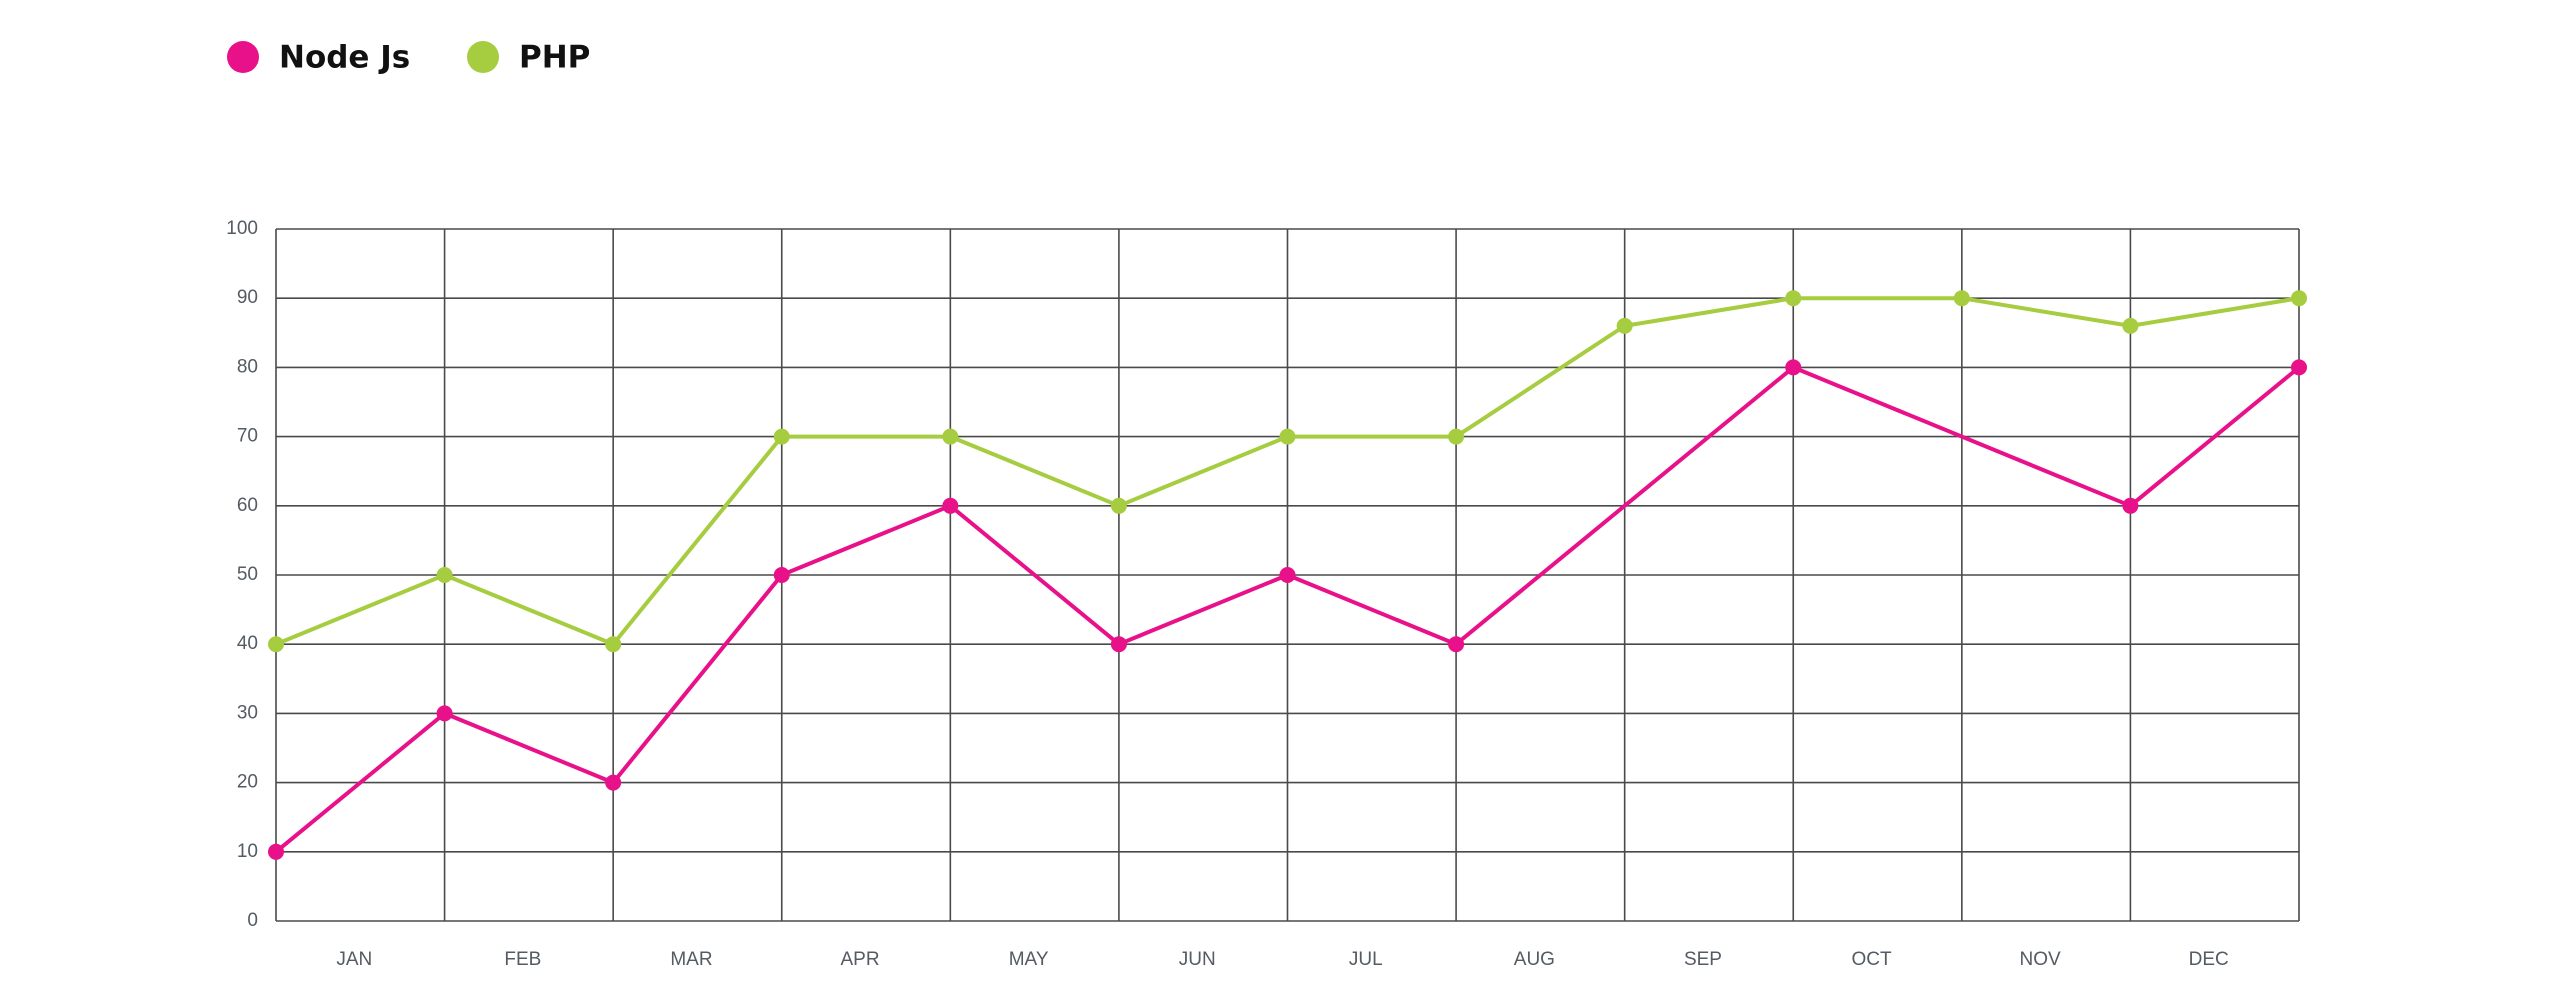 This screenshot has width=2560, height=1008. What do you see at coordinates (522, 959) in the screenshot?
I see `x-tick-label: FEB` at bounding box center [522, 959].